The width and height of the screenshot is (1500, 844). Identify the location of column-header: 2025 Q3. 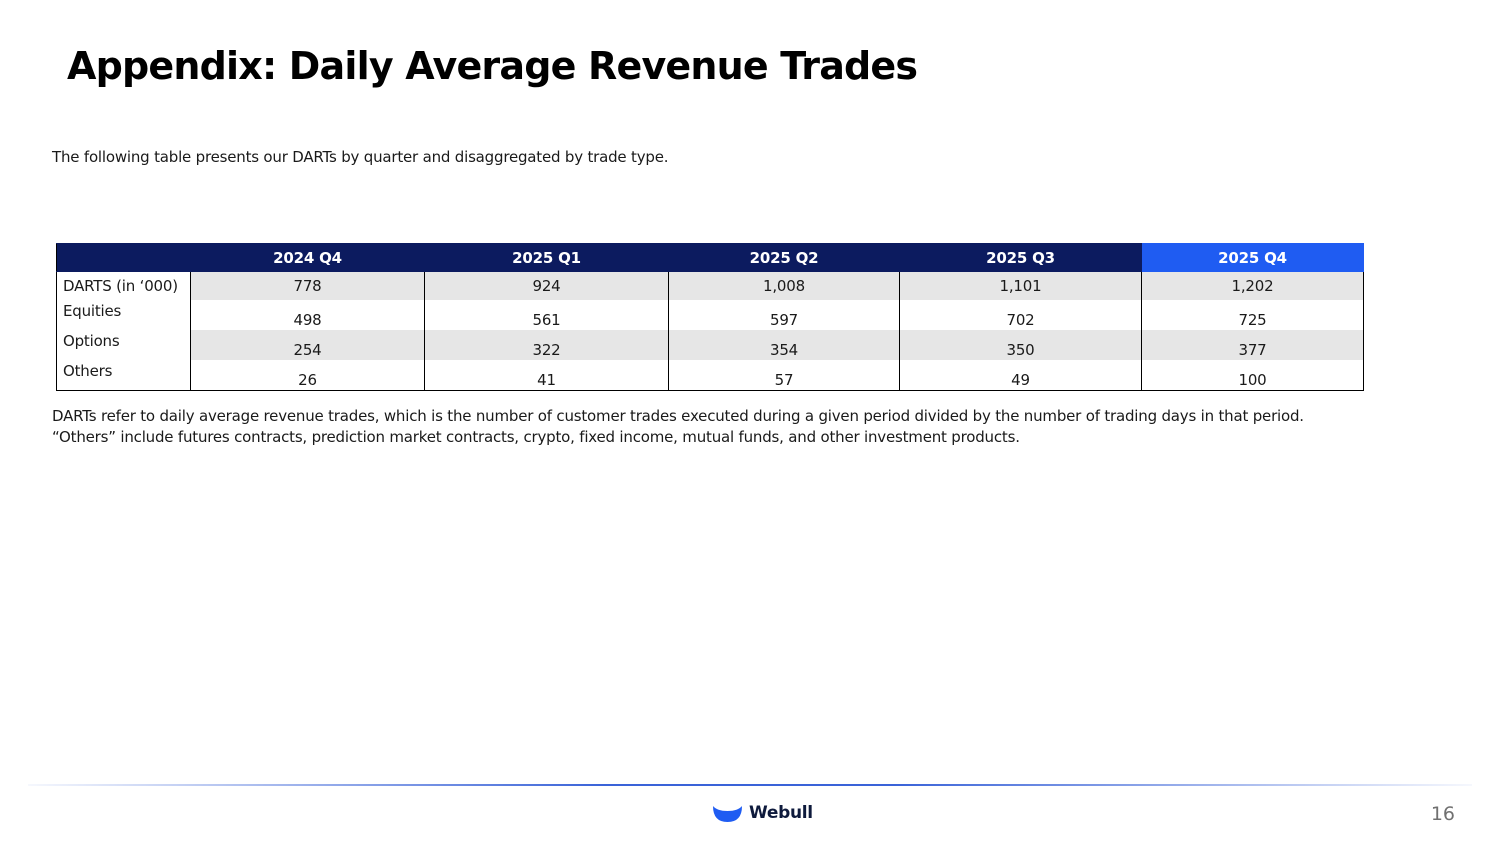
(1020, 257).